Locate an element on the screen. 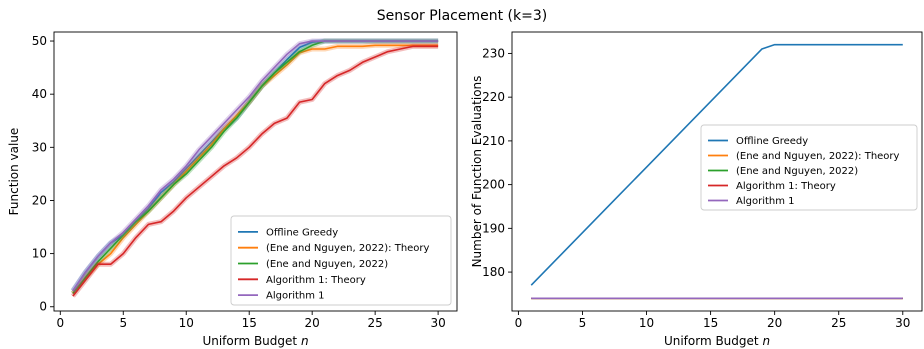  y-tick-label: 180 is located at coordinates (493, 272).